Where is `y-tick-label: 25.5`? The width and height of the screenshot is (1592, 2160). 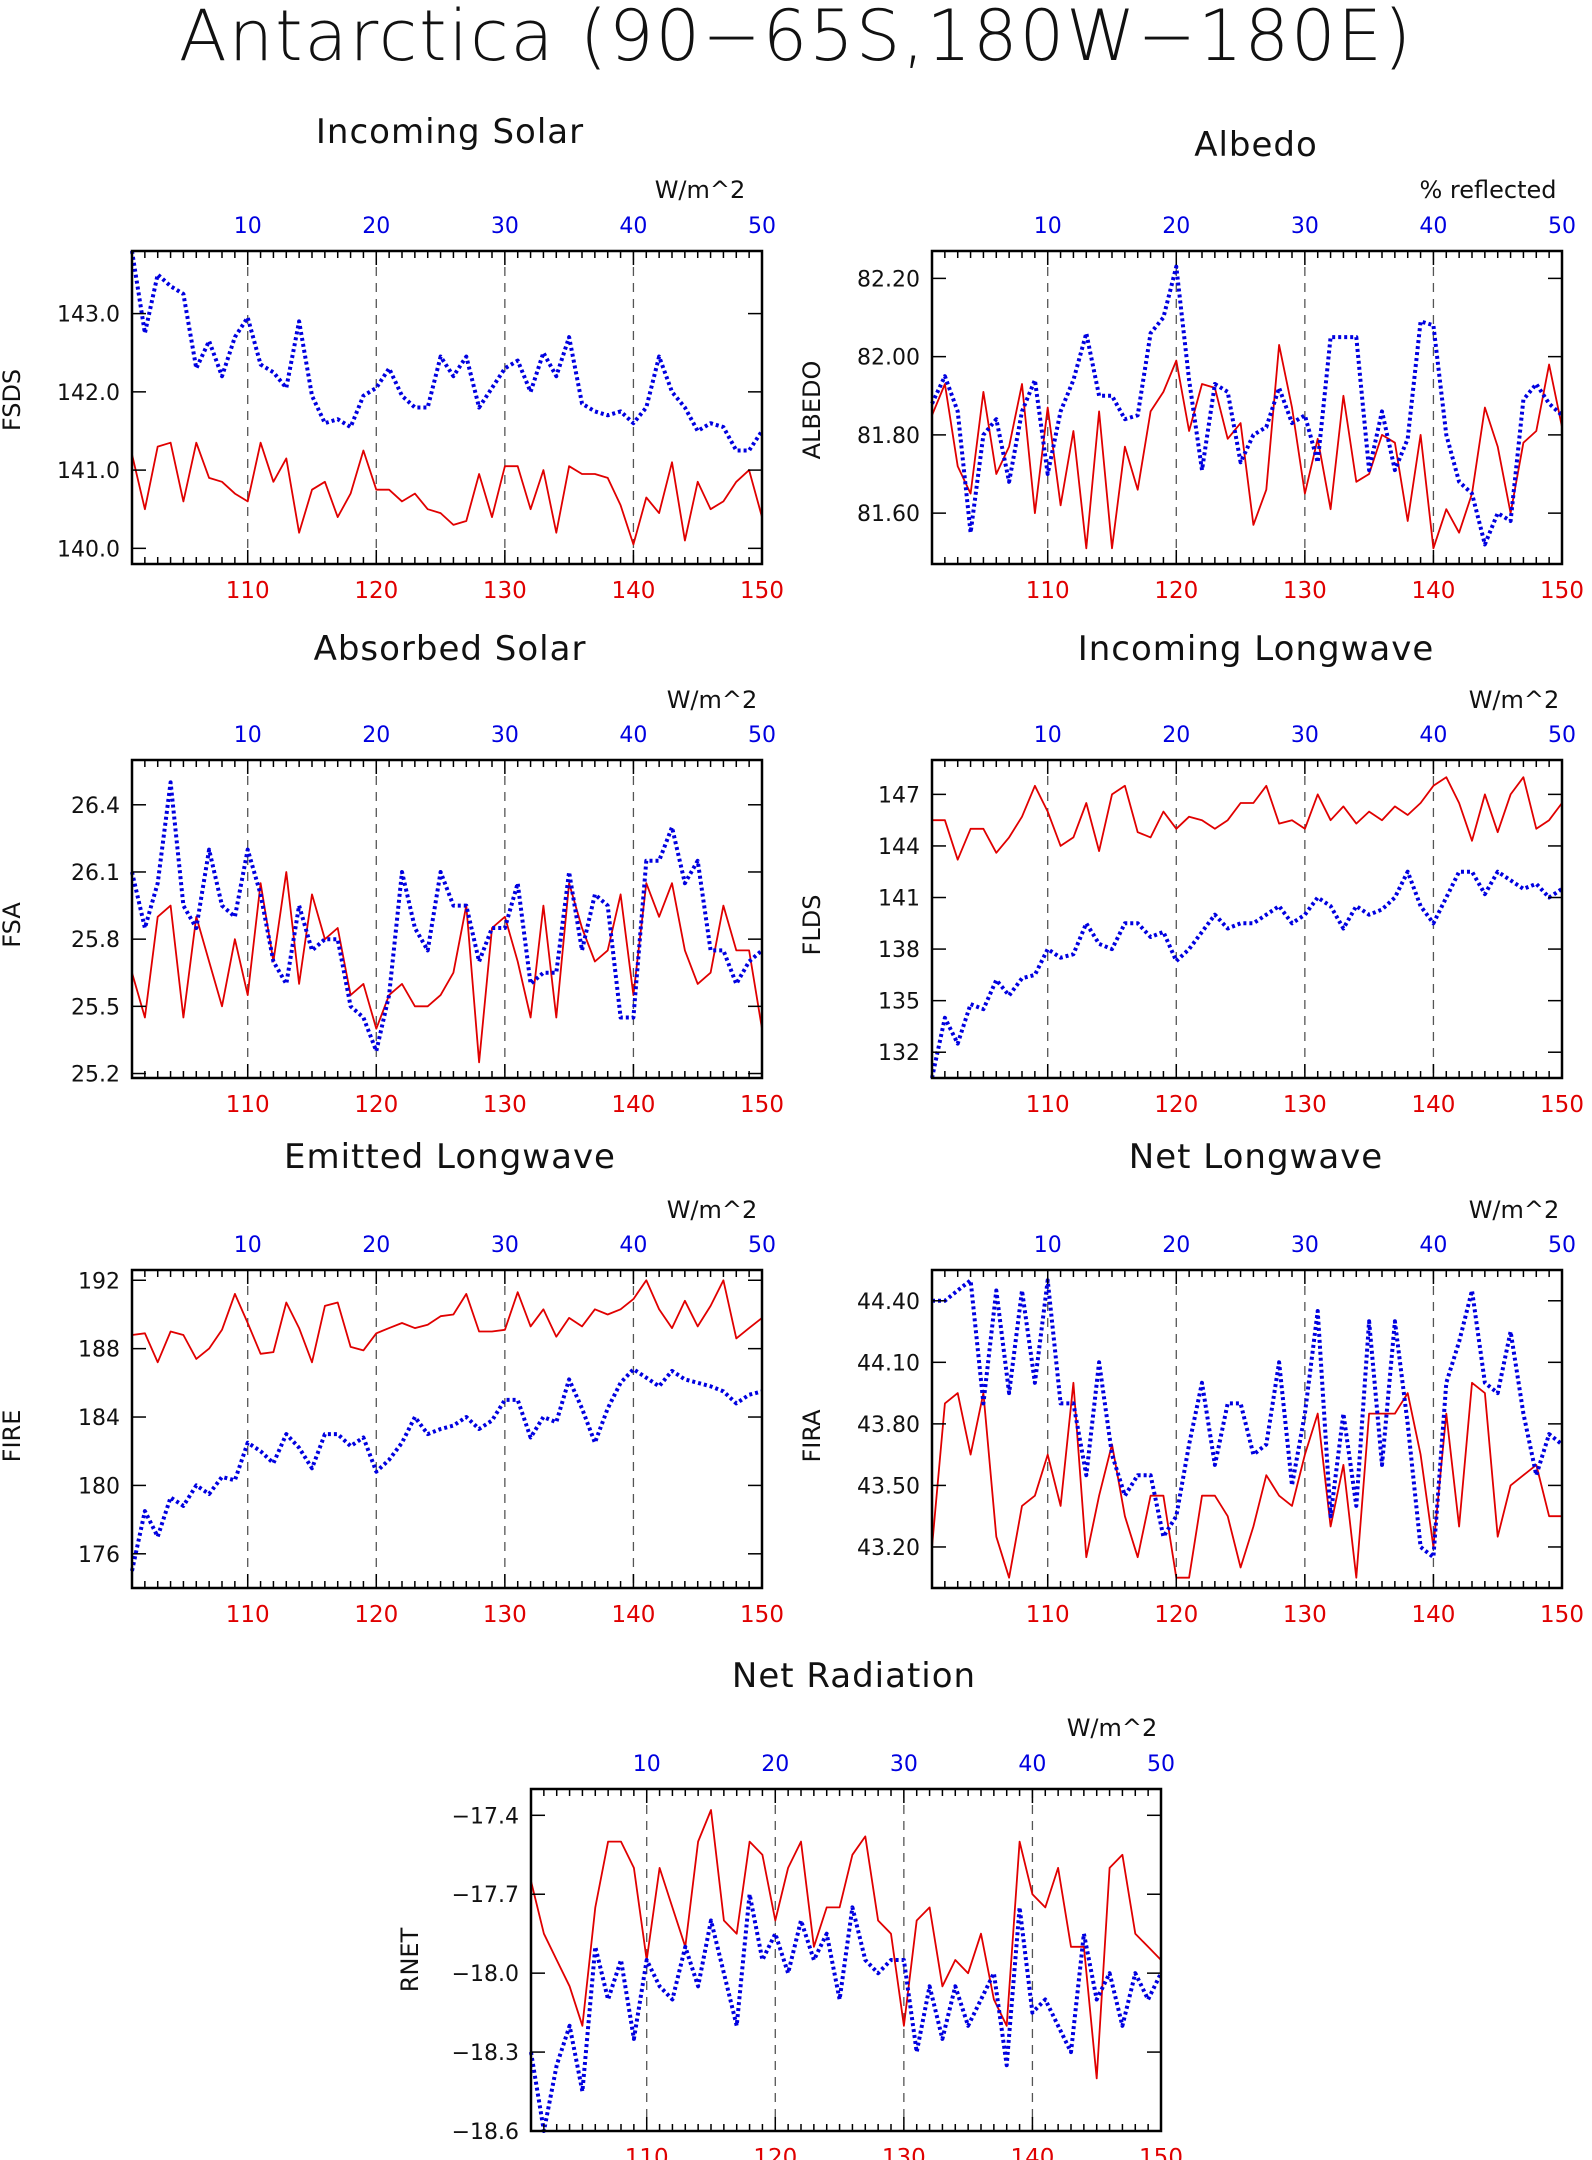 y-tick-label: 25.5 is located at coordinates (95, 1007).